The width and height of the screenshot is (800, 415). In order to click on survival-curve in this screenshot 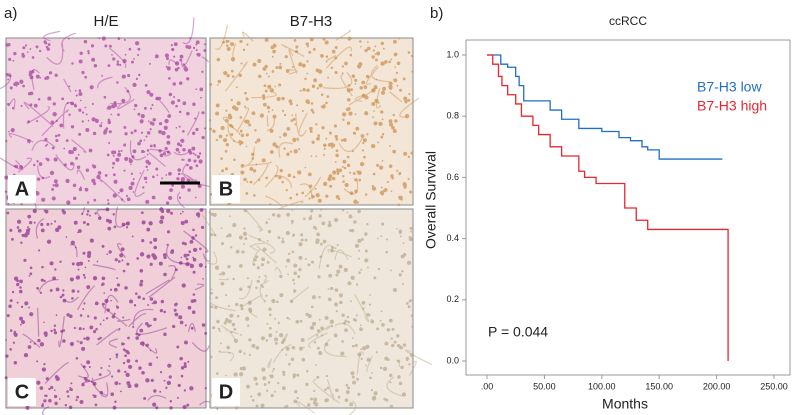, I will do `click(605, 107)`.